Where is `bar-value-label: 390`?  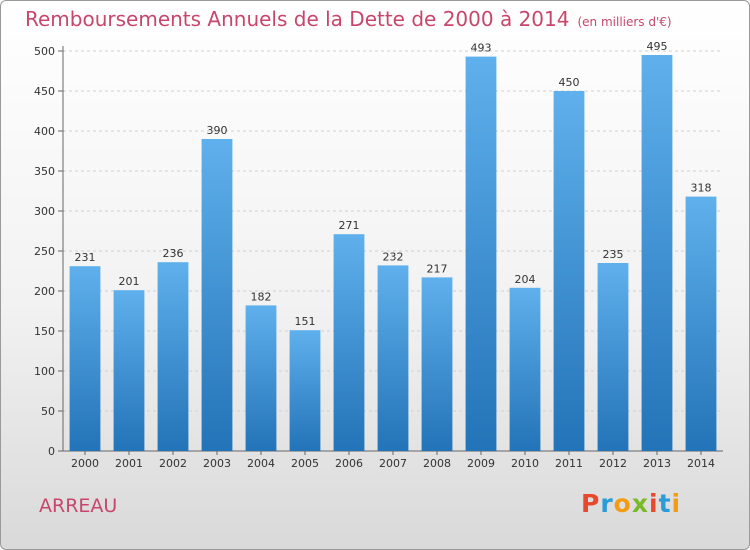
bar-value-label: 390 is located at coordinates (217, 130).